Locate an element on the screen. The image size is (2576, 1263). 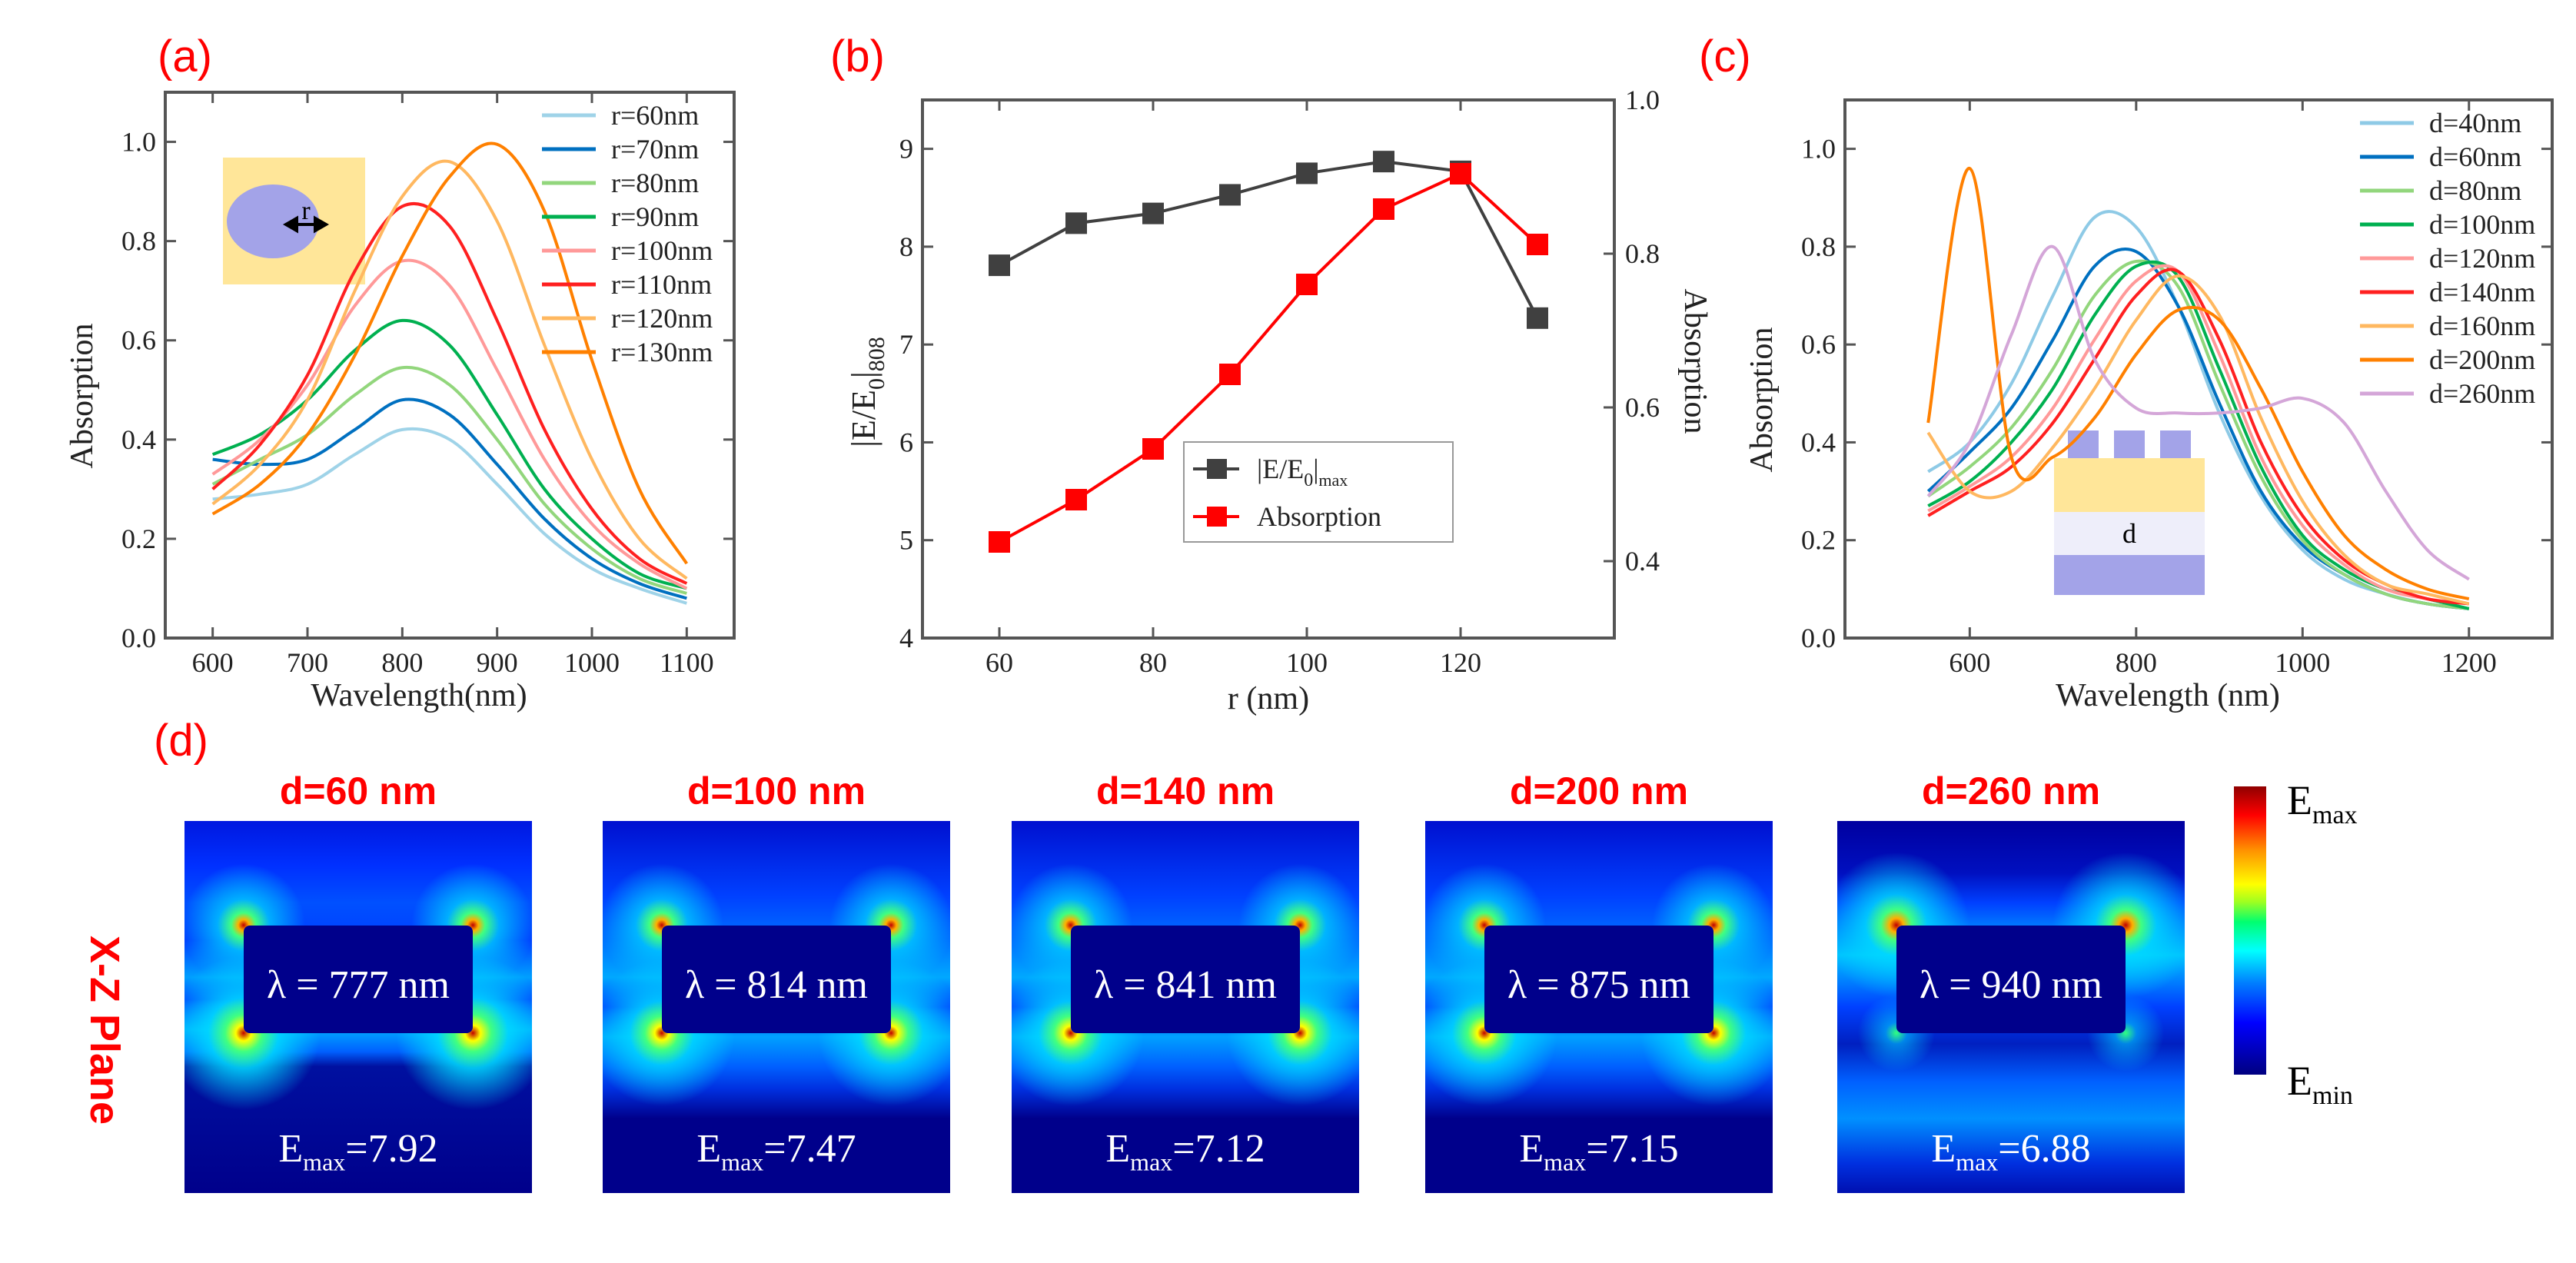
legend-label: d=160nm is located at coordinates (2482, 326).